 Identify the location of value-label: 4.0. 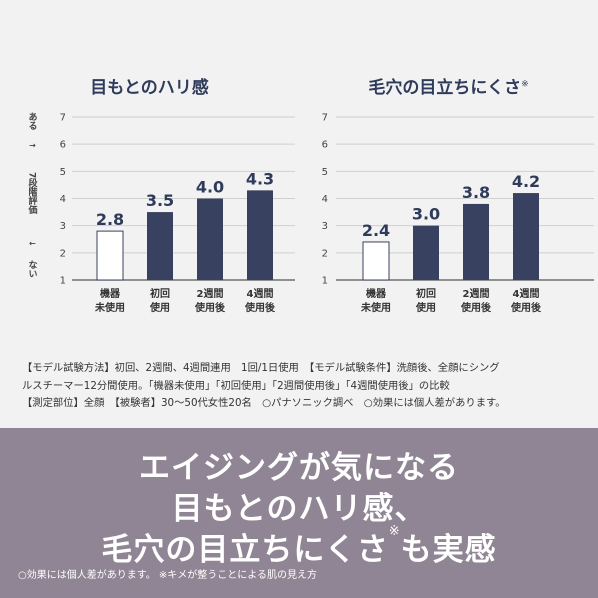
(210, 187).